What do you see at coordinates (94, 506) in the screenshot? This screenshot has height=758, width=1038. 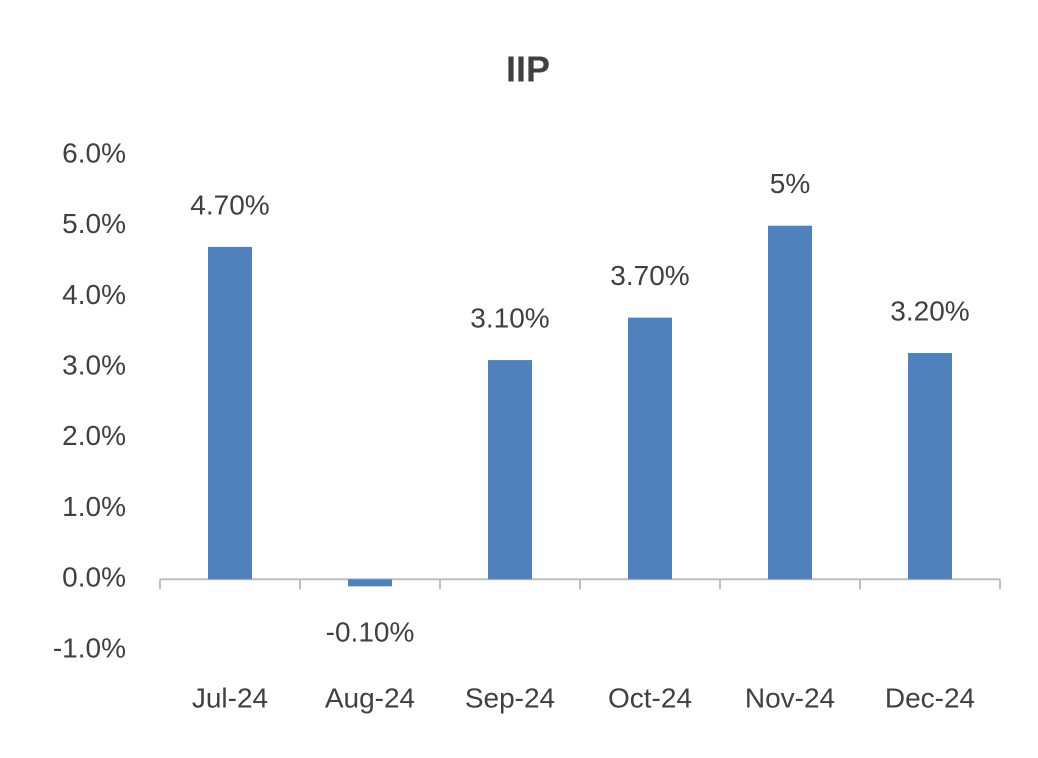 I see `y-tick-label: 1.0%` at bounding box center [94, 506].